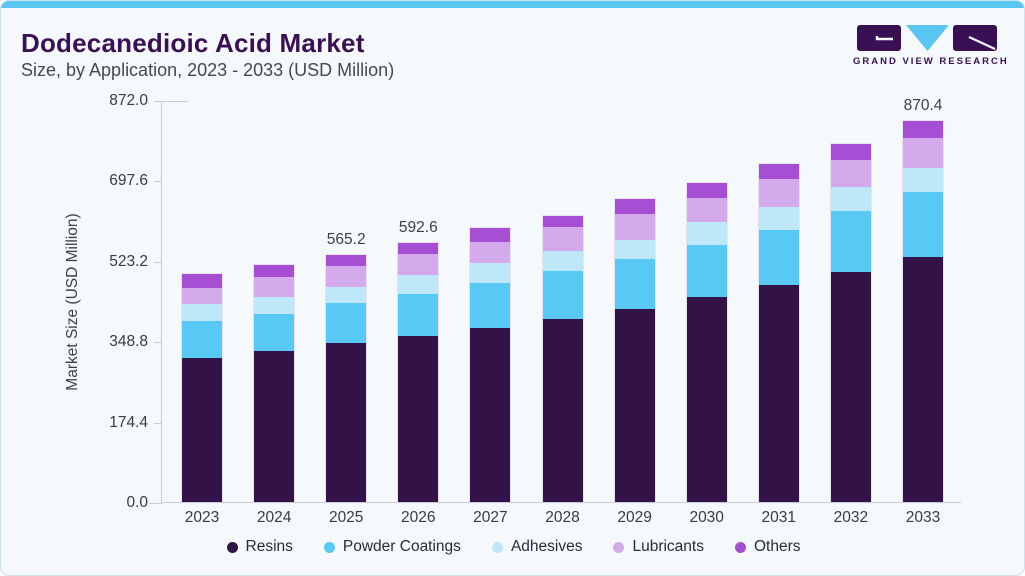 The height and width of the screenshot is (576, 1025). I want to click on legend-item-resins: Resins, so click(259, 547).